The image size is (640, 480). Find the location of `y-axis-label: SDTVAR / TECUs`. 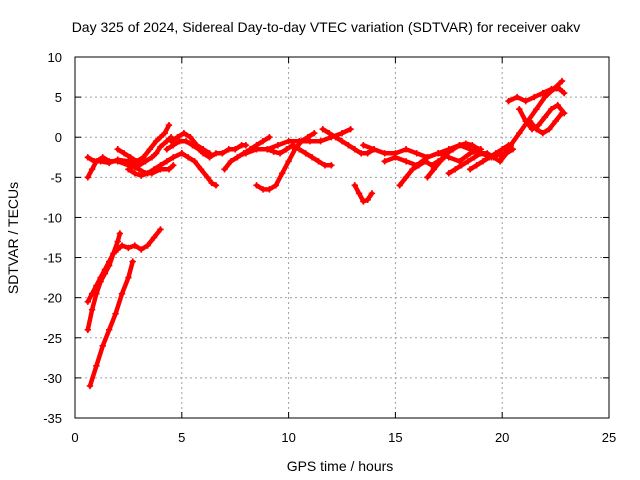

y-axis-label: SDTVAR / TECUs is located at coordinates (13, 238).